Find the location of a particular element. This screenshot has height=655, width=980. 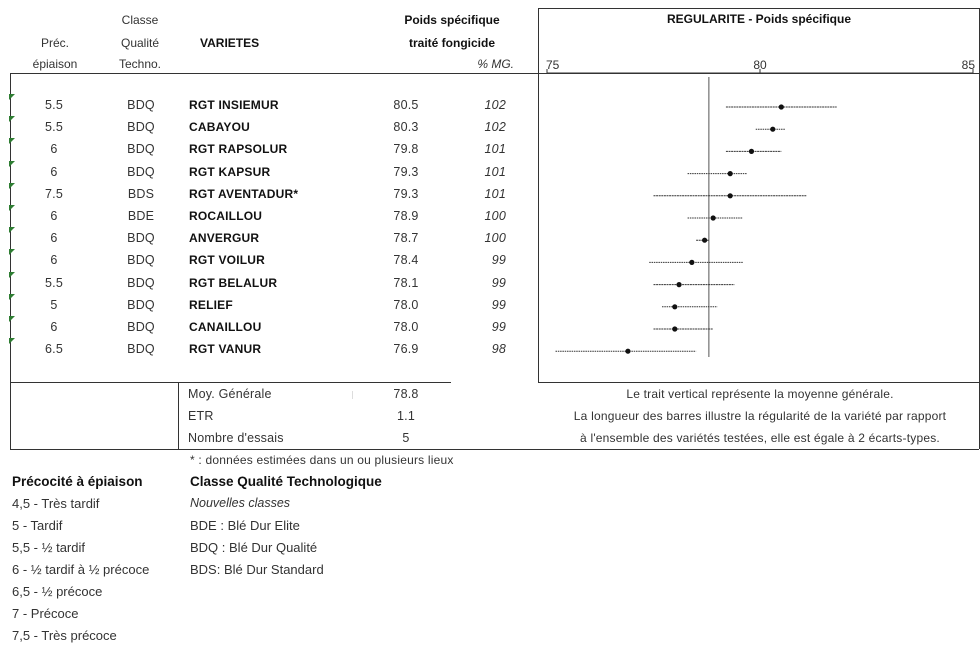

legend-classe-item: BDS: Blé Dur Standard is located at coordinates (257, 569).